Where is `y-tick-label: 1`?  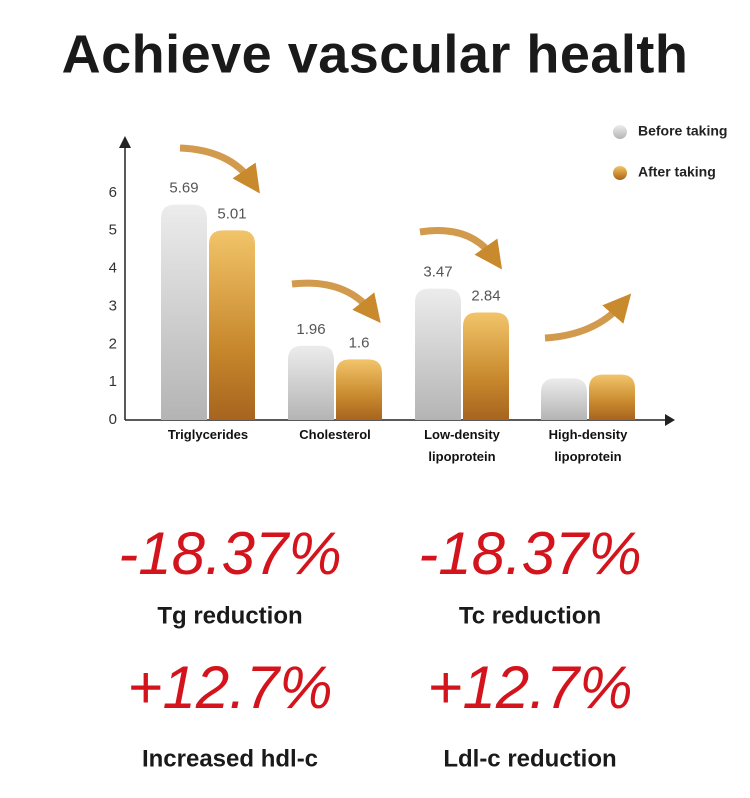 y-tick-label: 1 is located at coordinates (113, 381).